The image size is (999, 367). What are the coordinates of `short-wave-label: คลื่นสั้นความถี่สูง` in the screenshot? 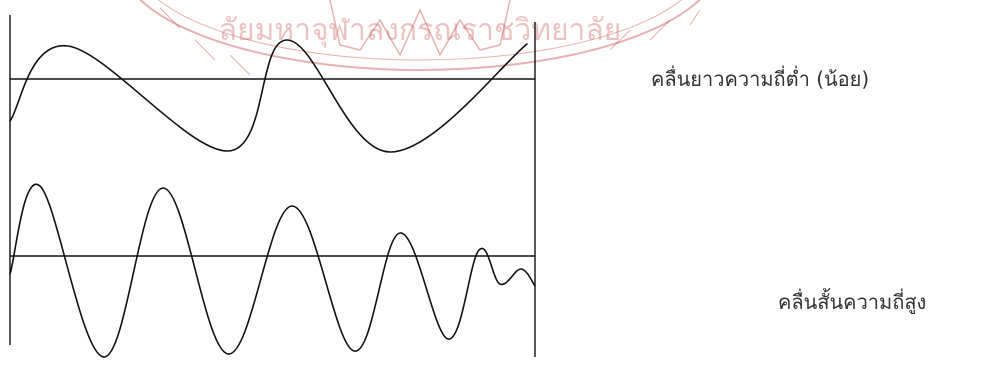 It's located at (852, 302).